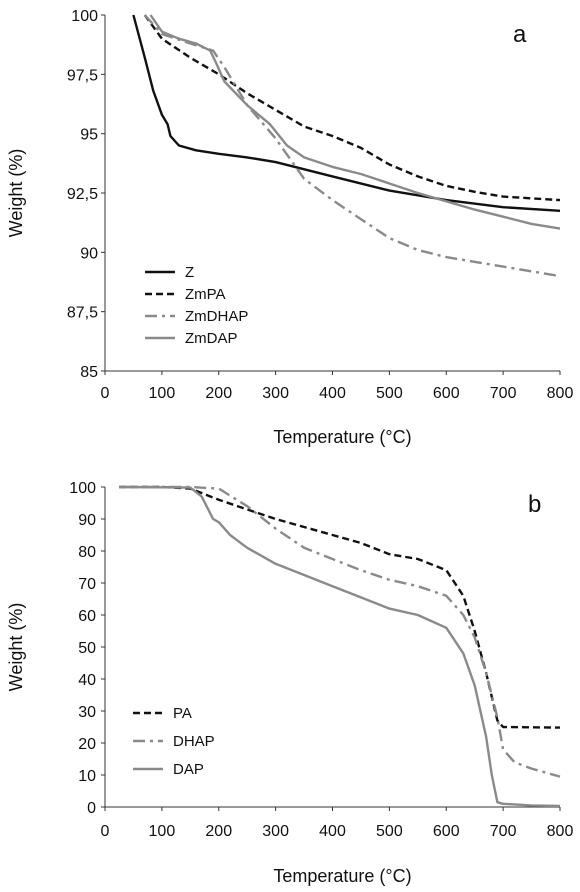 The height and width of the screenshot is (892, 580). I want to click on y-tick-label: 20, so click(87, 744).